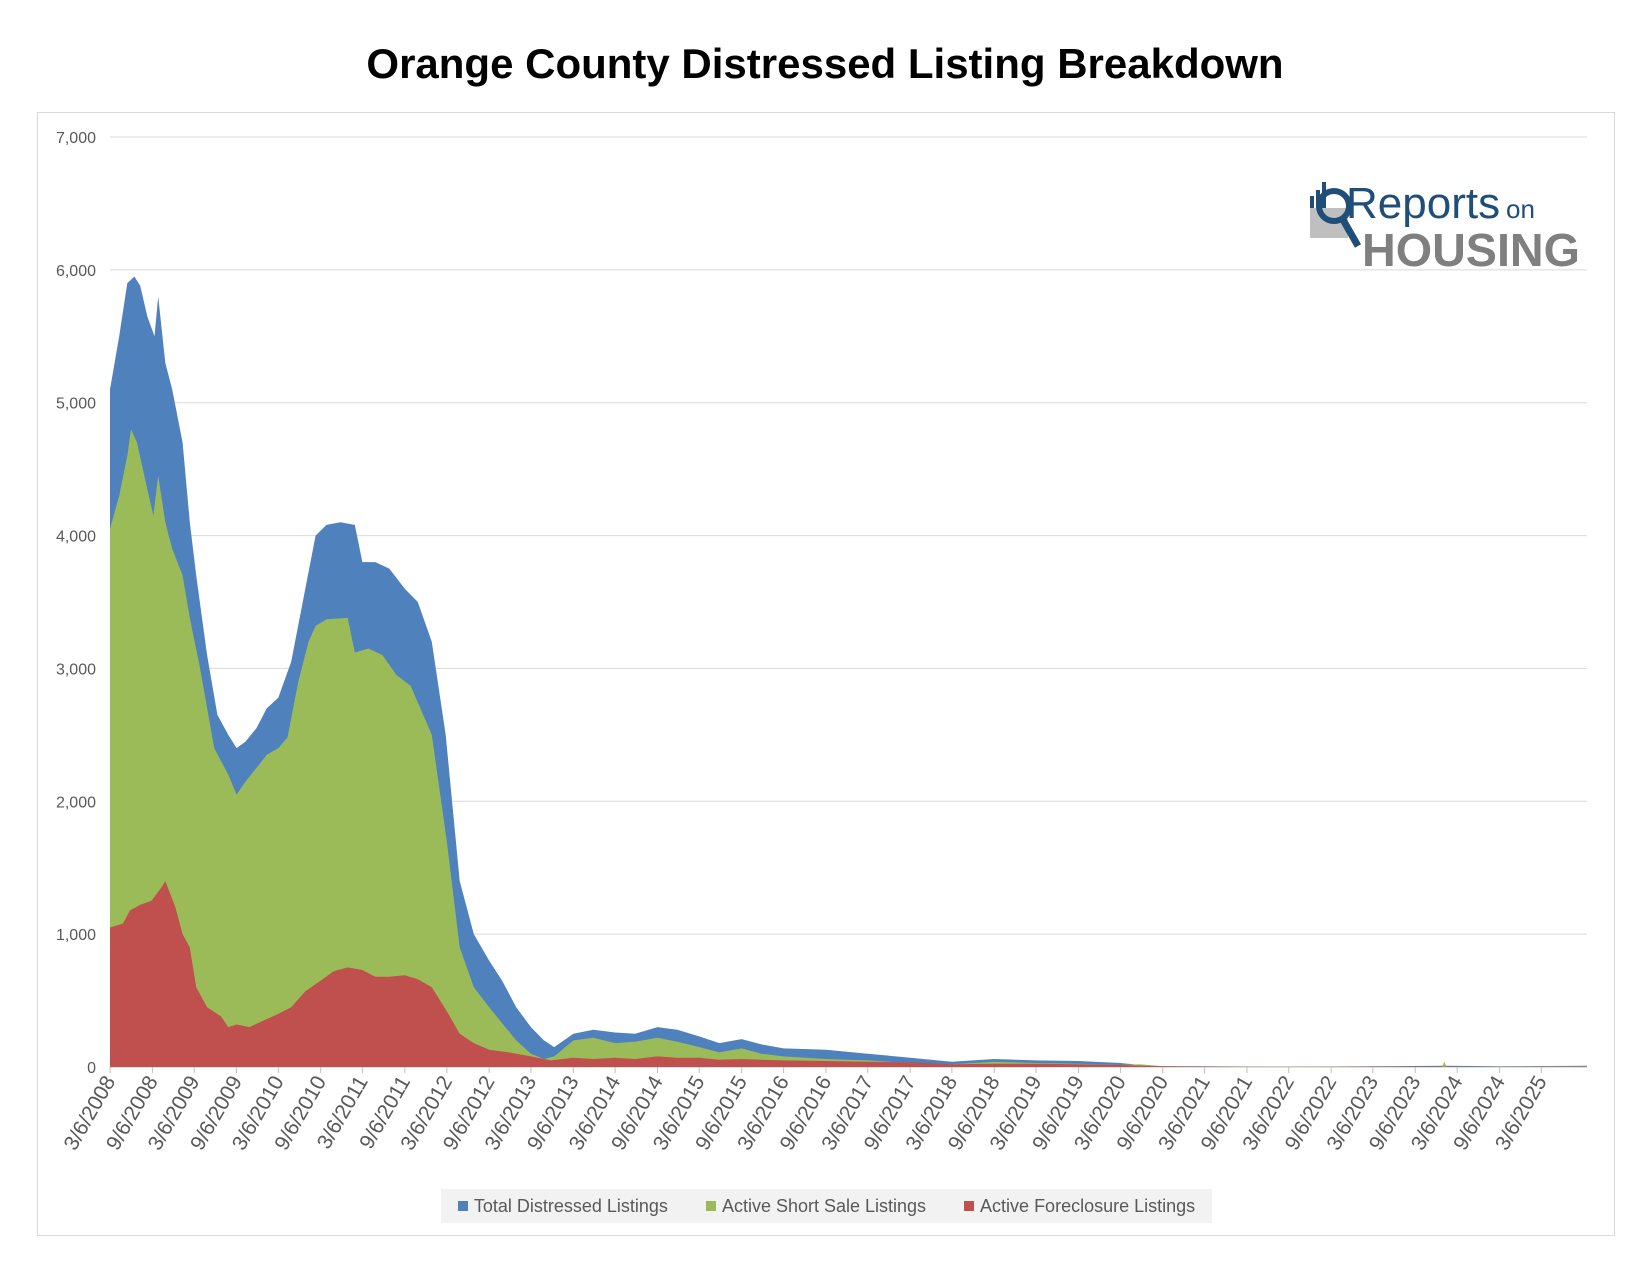 The image size is (1650, 1275). What do you see at coordinates (1471, 250) in the screenshot?
I see `logo-housing-text: HOUSING` at bounding box center [1471, 250].